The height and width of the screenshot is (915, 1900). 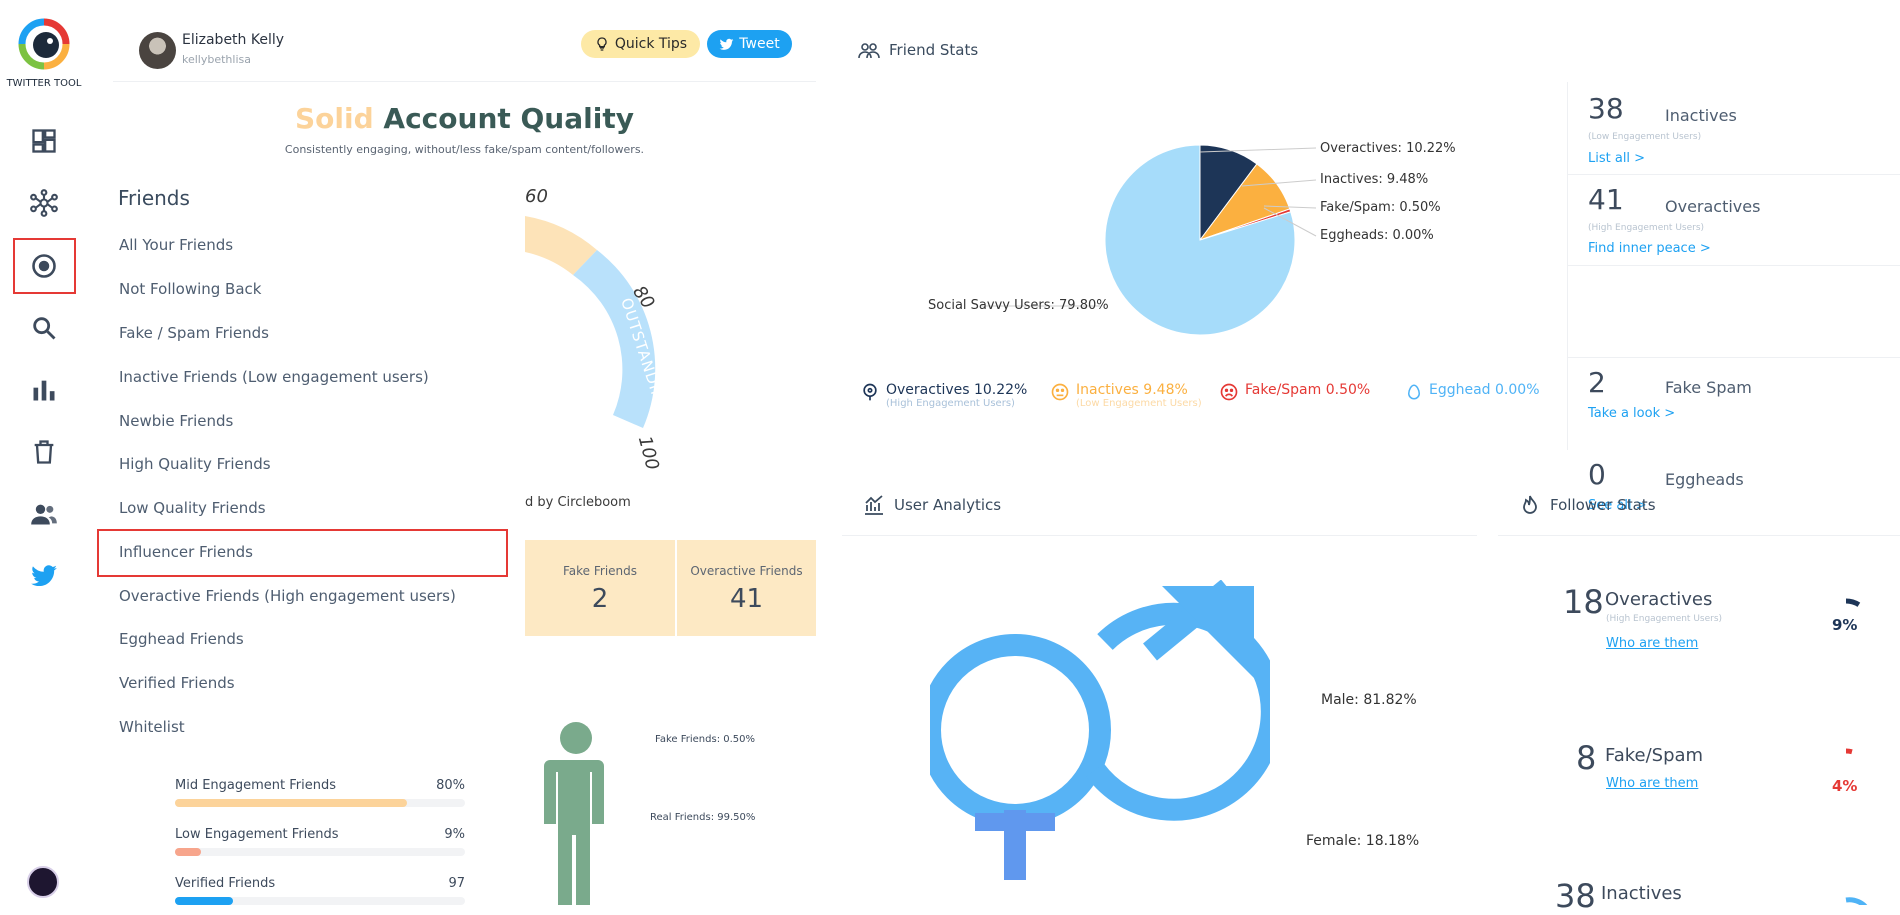 I want to click on engagement-label: Low Engagement Friends, so click(x=257, y=834).